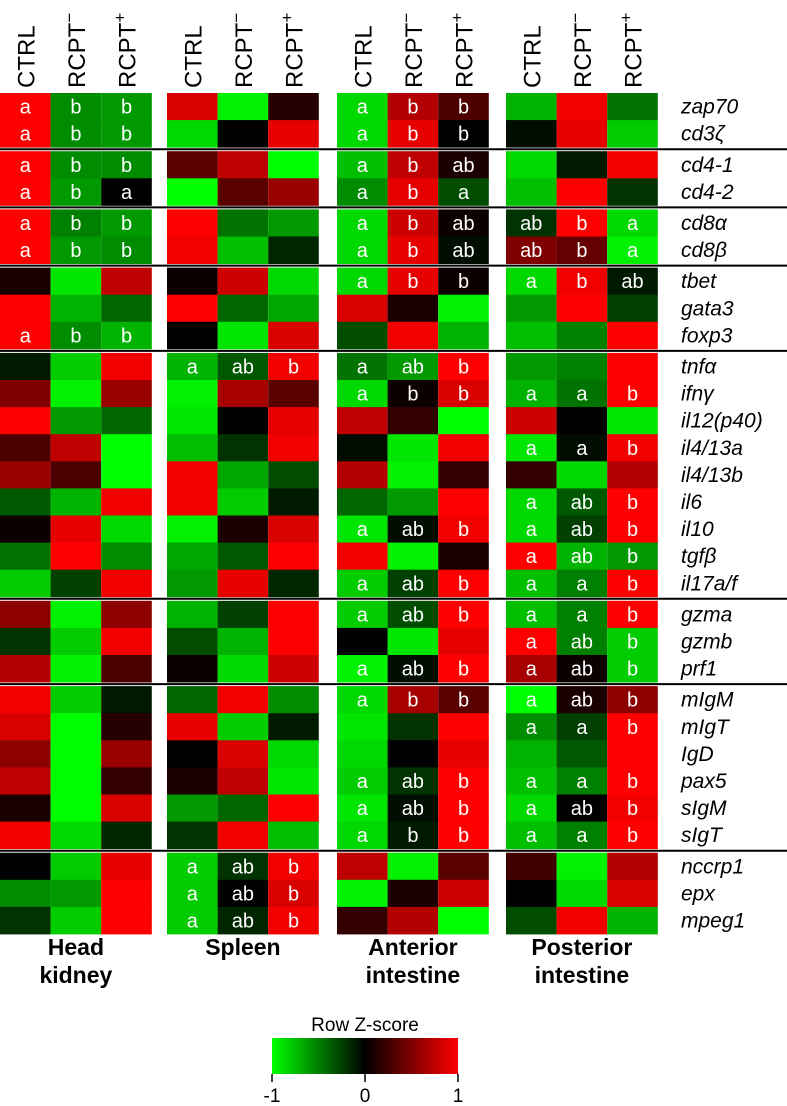 Image resolution: width=787 pixels, height=1106 pixels. I want to click on letter-posterior-intestine-il6-ctrl: a, so click(532, 503).